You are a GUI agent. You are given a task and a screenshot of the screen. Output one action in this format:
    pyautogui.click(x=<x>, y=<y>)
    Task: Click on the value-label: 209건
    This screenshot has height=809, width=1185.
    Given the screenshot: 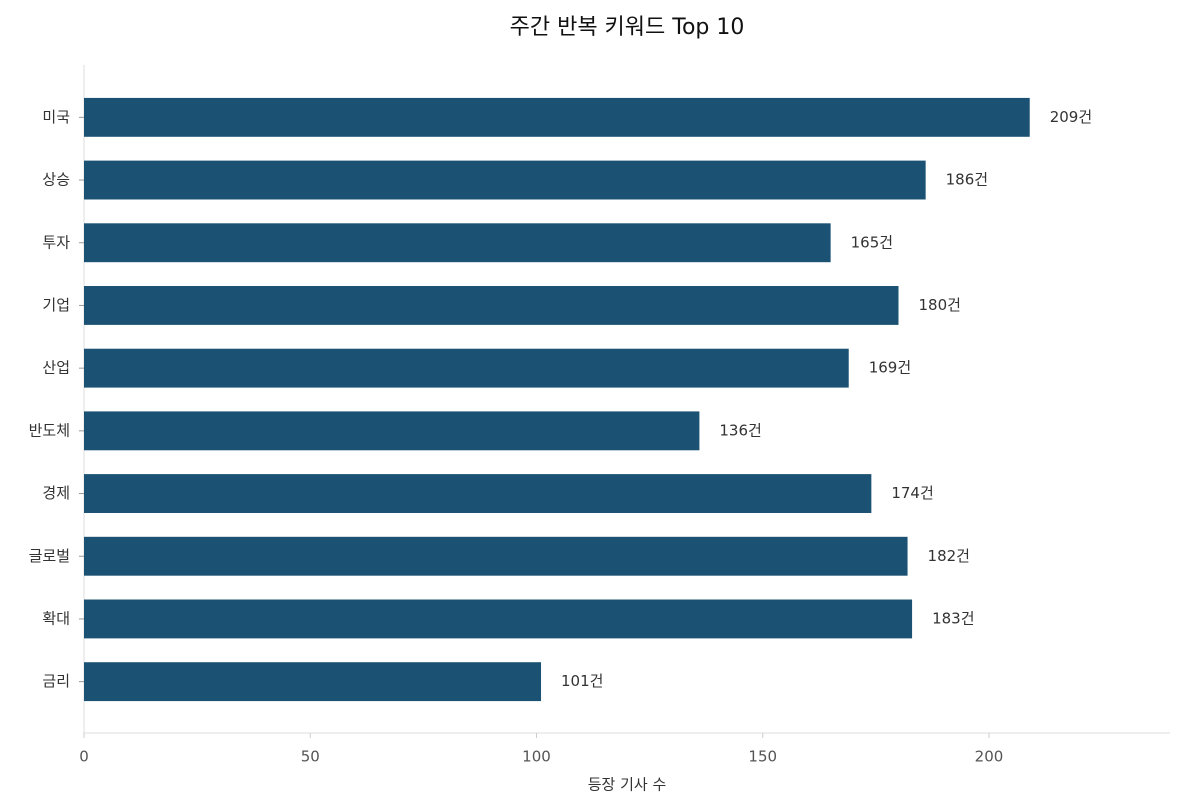 What is the action you would take?
    pyautogui.click(x=1071, y=117)
    